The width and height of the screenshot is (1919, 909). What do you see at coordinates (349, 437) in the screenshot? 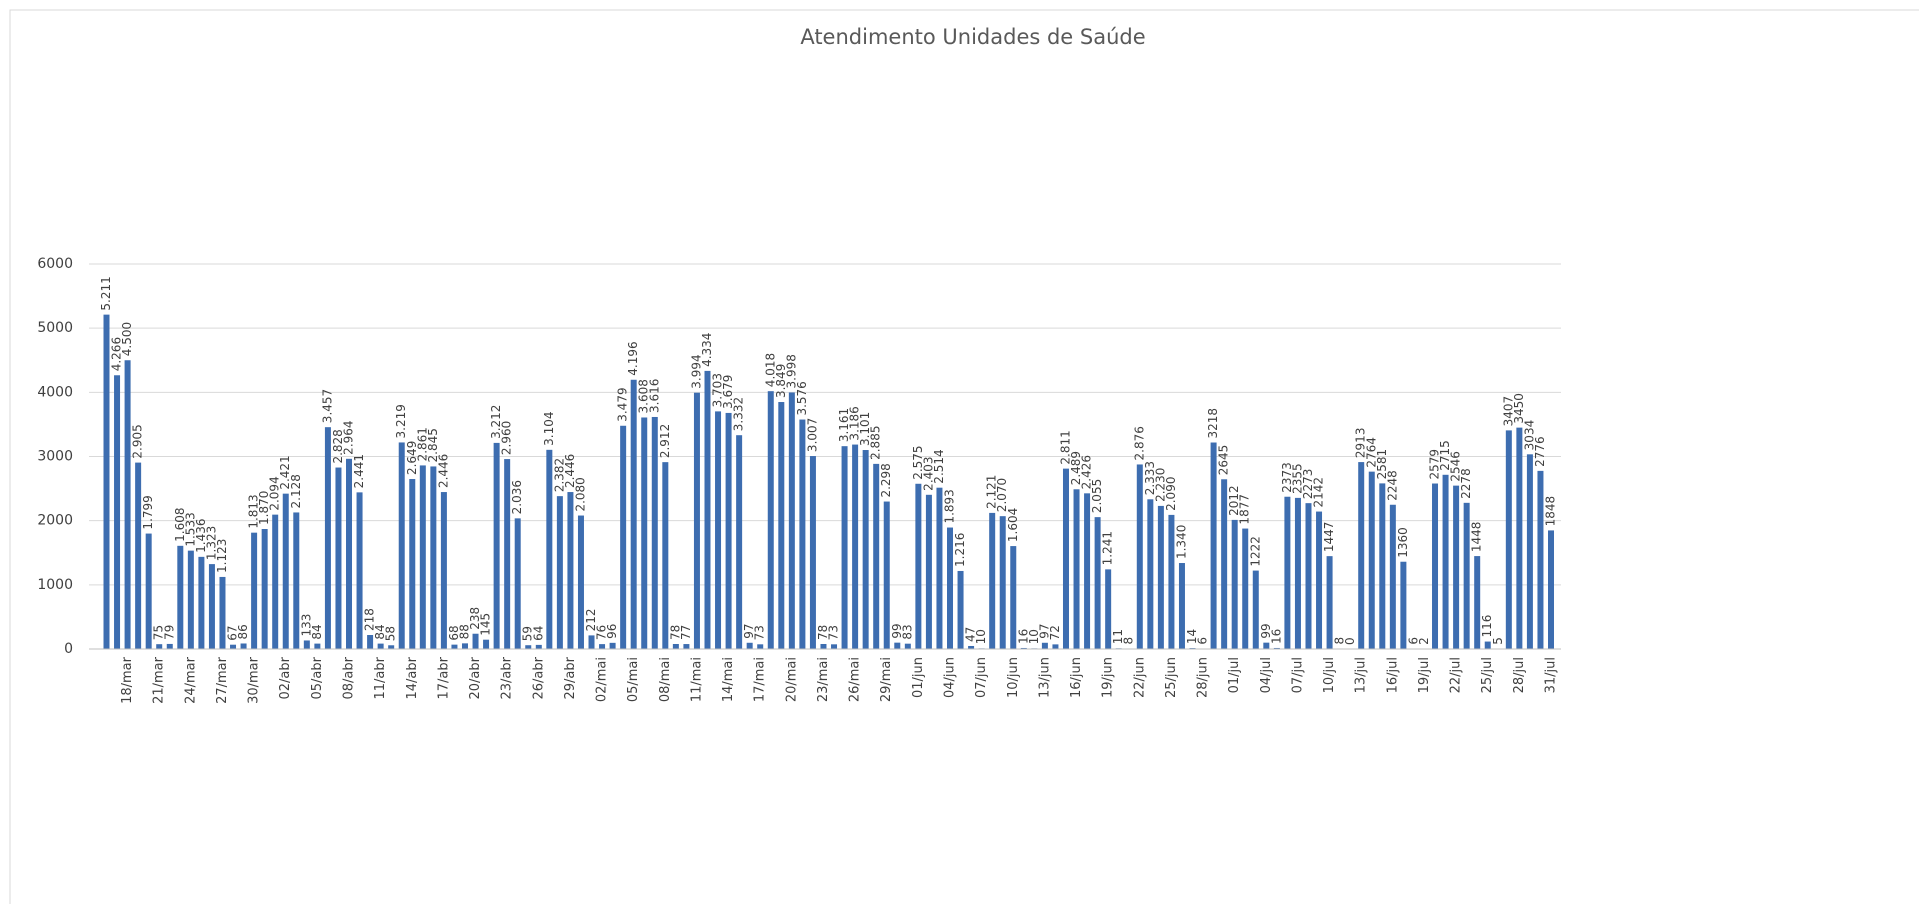
I see `value-label: 2.964` at bounding box center [349, 437].